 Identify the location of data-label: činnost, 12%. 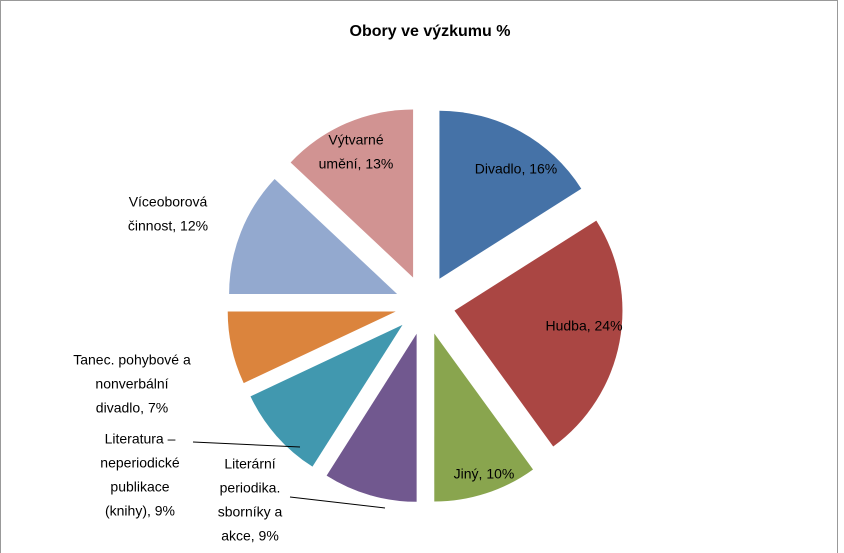
(168, 226).